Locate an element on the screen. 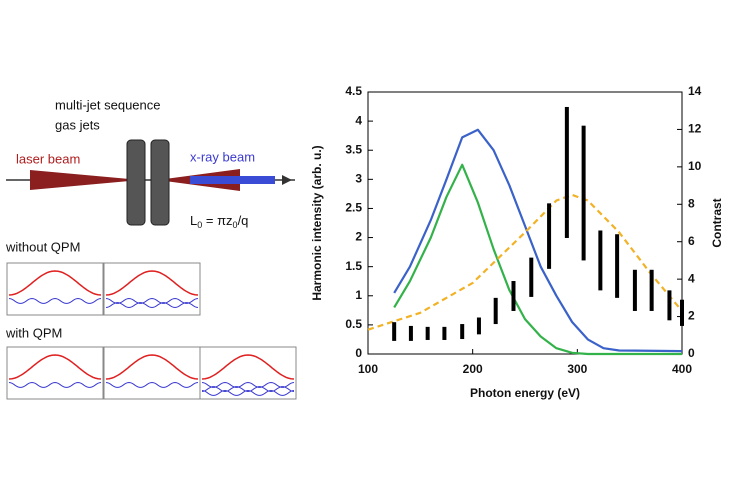 This screenshot has width=732, height=488. diagram-label: multi-jet sequence is located at coordinates (108, 104).